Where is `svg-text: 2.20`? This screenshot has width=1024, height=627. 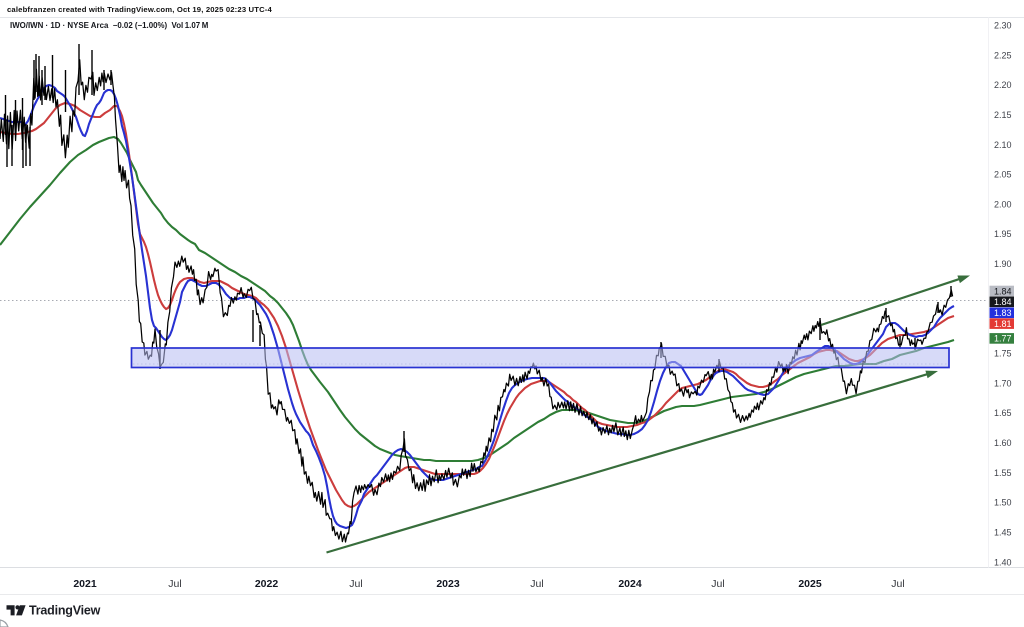 svg-text: 2.20 is located at coordinates (1003, 85).